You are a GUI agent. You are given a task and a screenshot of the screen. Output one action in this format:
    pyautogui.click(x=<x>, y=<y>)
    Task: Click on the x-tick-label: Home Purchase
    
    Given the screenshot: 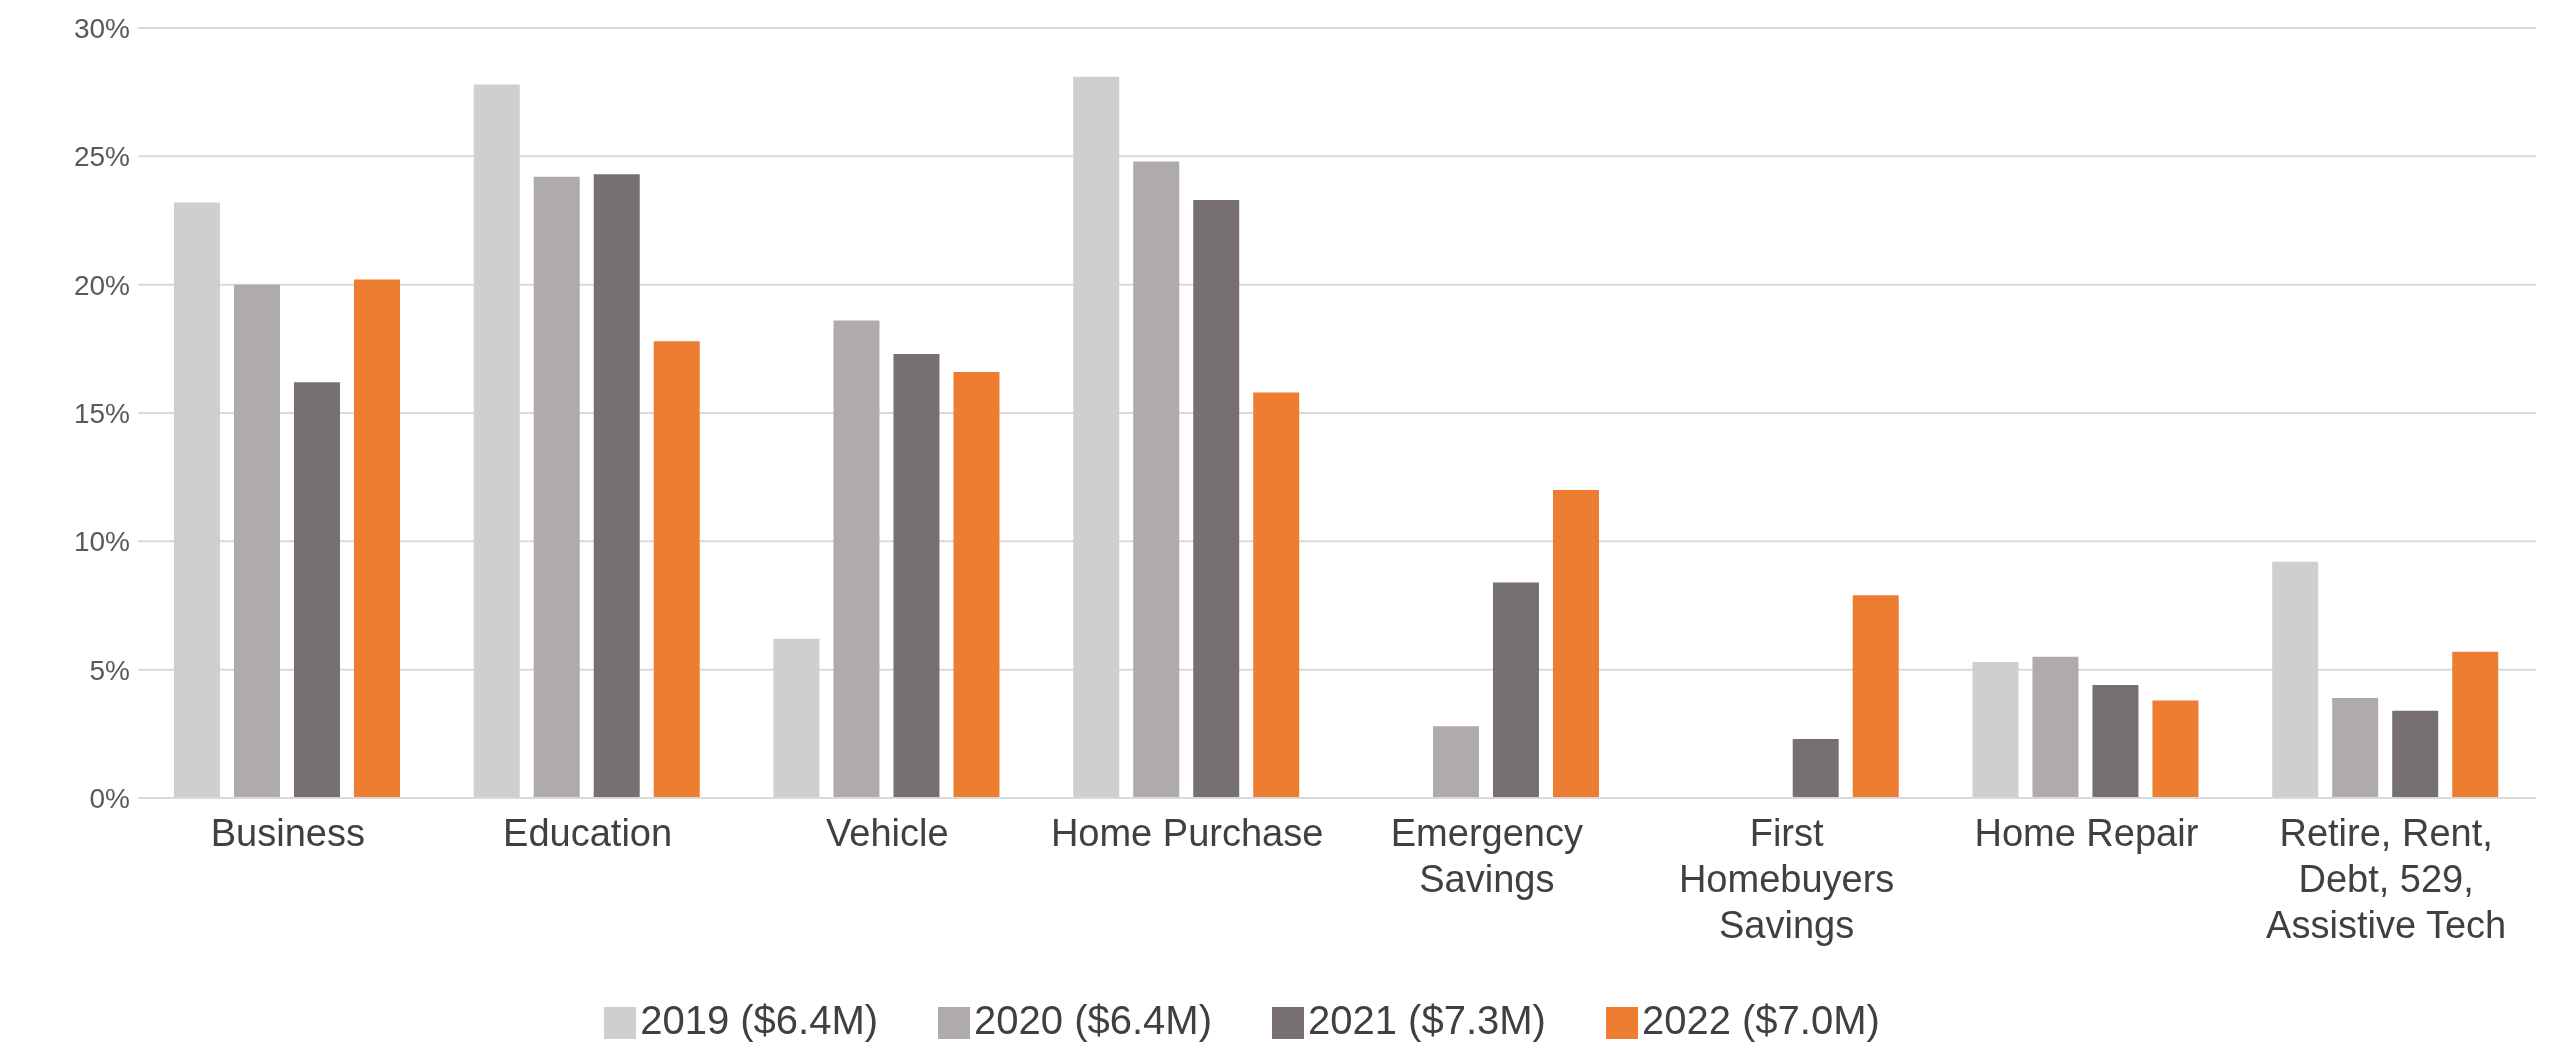 What is the action you would take?
    pyautogui.click(x=1187, y=833)
    